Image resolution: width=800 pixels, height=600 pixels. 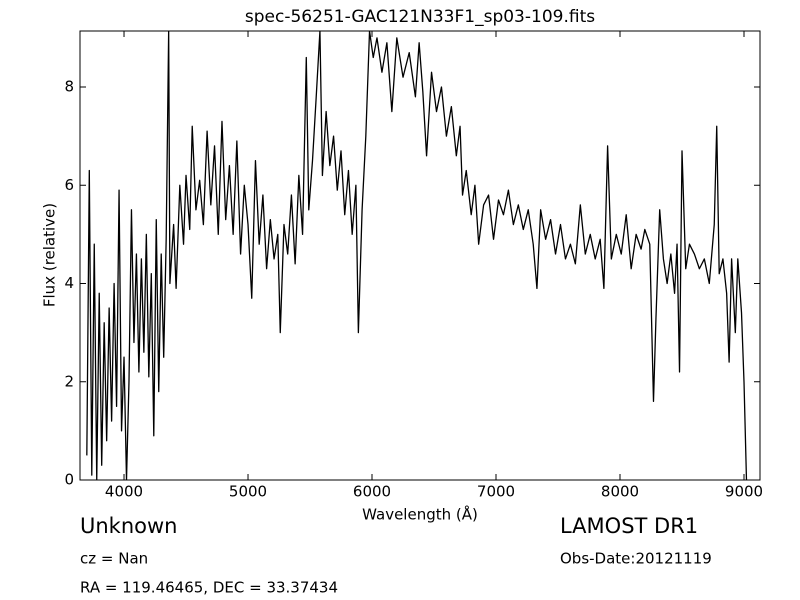 What do you see at coordinates (744, 492) in the screenshot?
I see `x-tick-label: 9000` at bounding box center [744, 492].